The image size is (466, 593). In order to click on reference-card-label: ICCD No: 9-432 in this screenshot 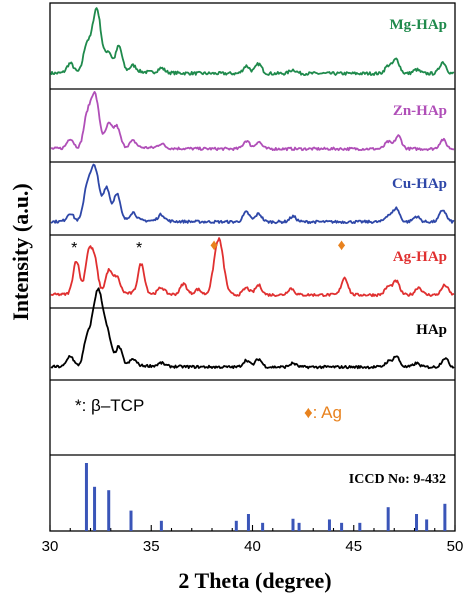, I will do `click(397, 479)`.